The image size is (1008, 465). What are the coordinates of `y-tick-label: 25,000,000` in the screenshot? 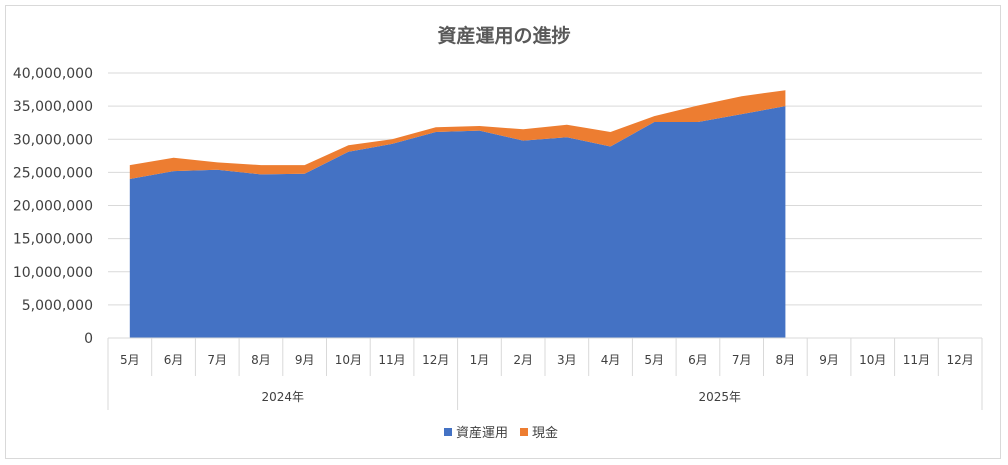 It's located at (53, 173).